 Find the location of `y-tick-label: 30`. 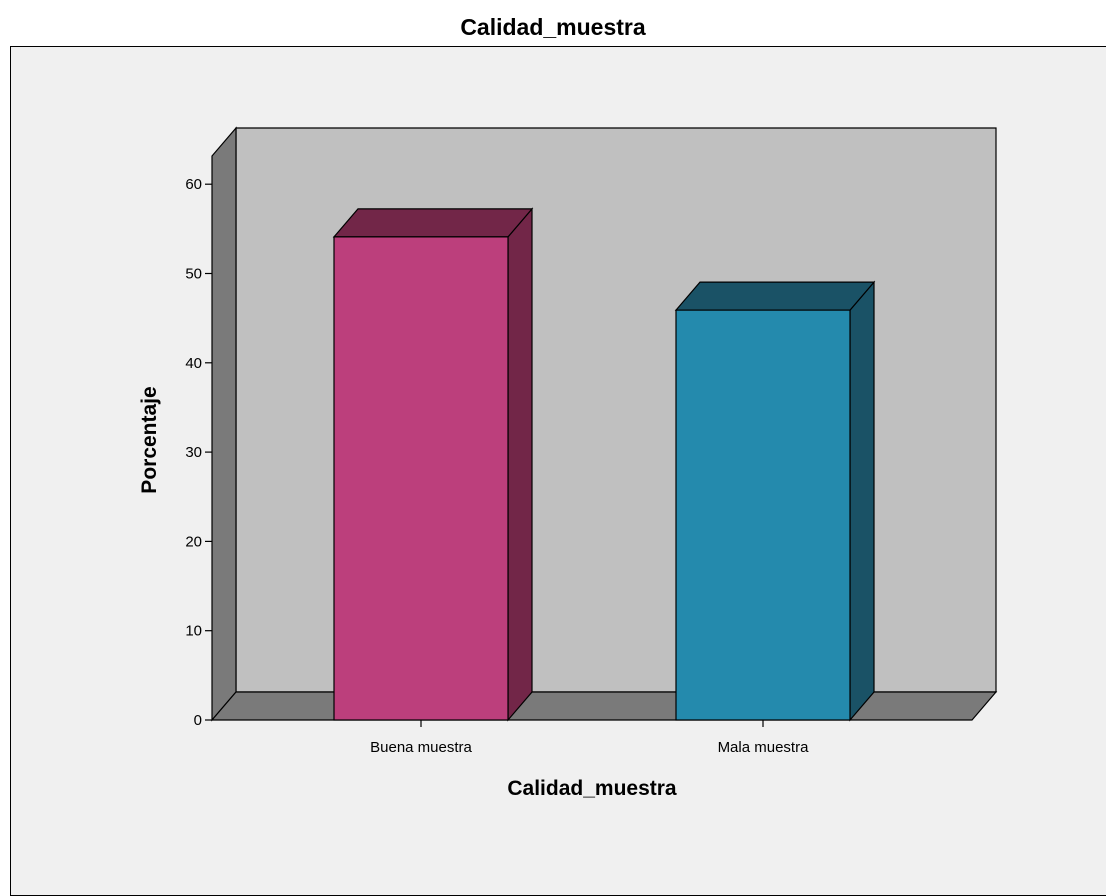

y-tick-label: 30 is located at coordinates (193, 452).